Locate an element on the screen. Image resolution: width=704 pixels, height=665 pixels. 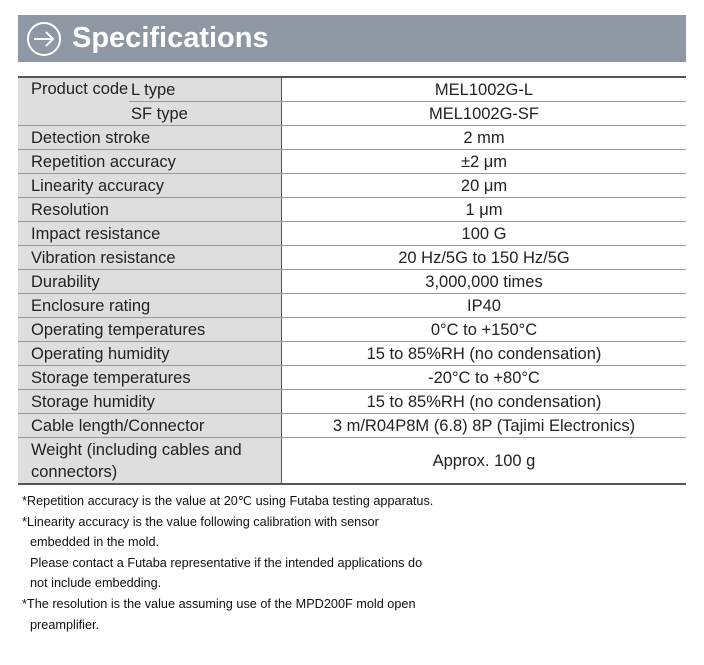
title: Specifications is located at coordinates (170, 38).